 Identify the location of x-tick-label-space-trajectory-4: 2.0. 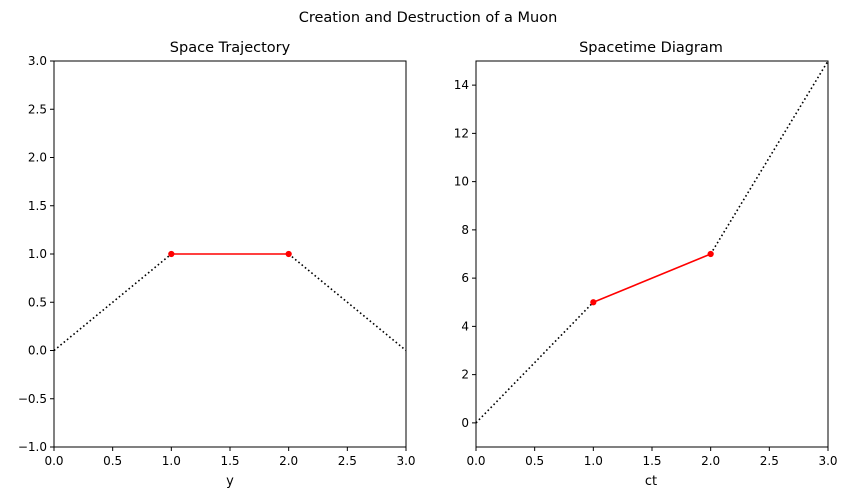
(288, 461).